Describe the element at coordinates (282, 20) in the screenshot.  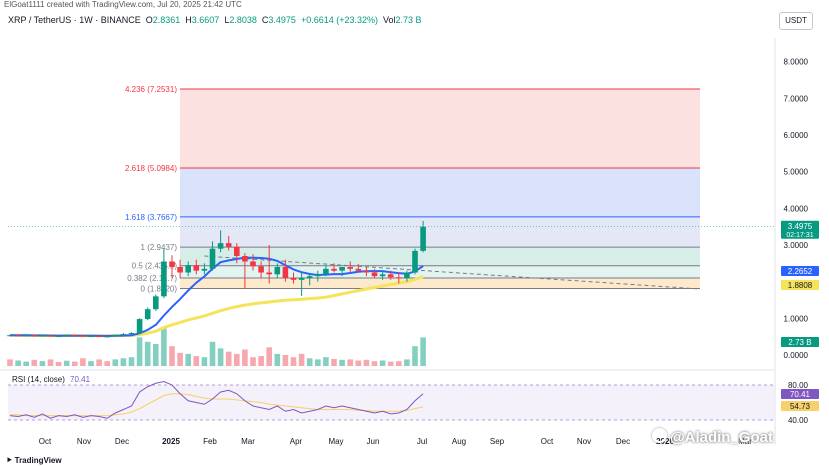
I see `close-value: 3.4975` at that location.